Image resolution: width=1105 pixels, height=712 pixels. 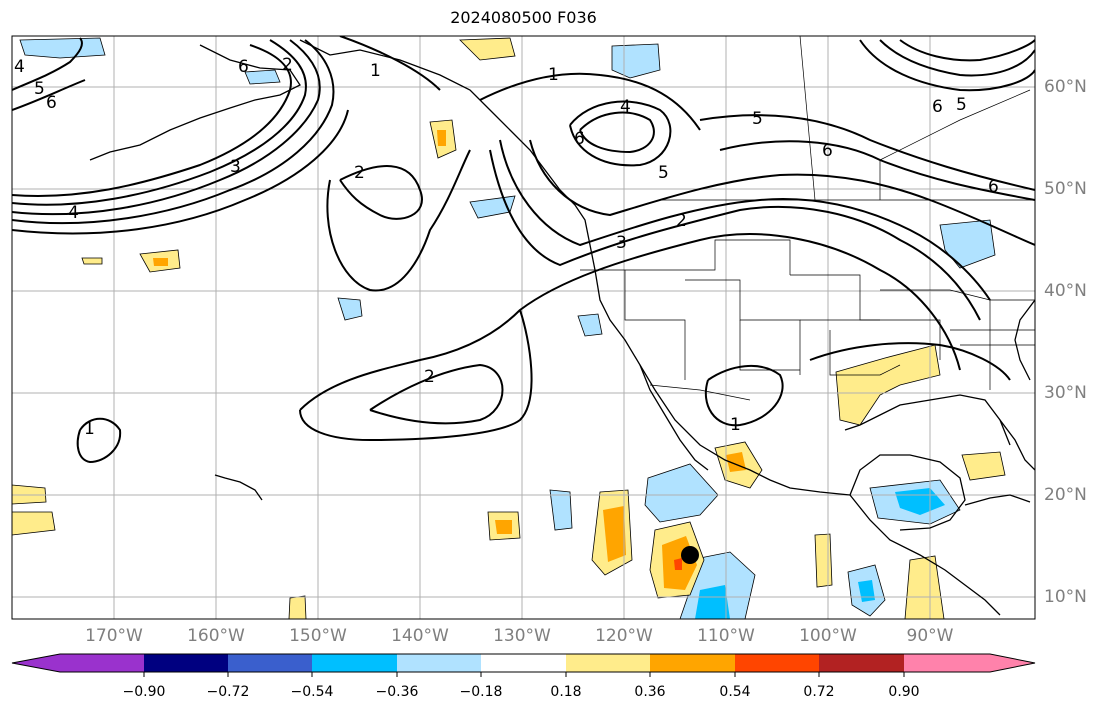 What do you see at coordinates (621, 243) in the screenshot?
I see `contour-label: 3` at bounding box center [621, 243].